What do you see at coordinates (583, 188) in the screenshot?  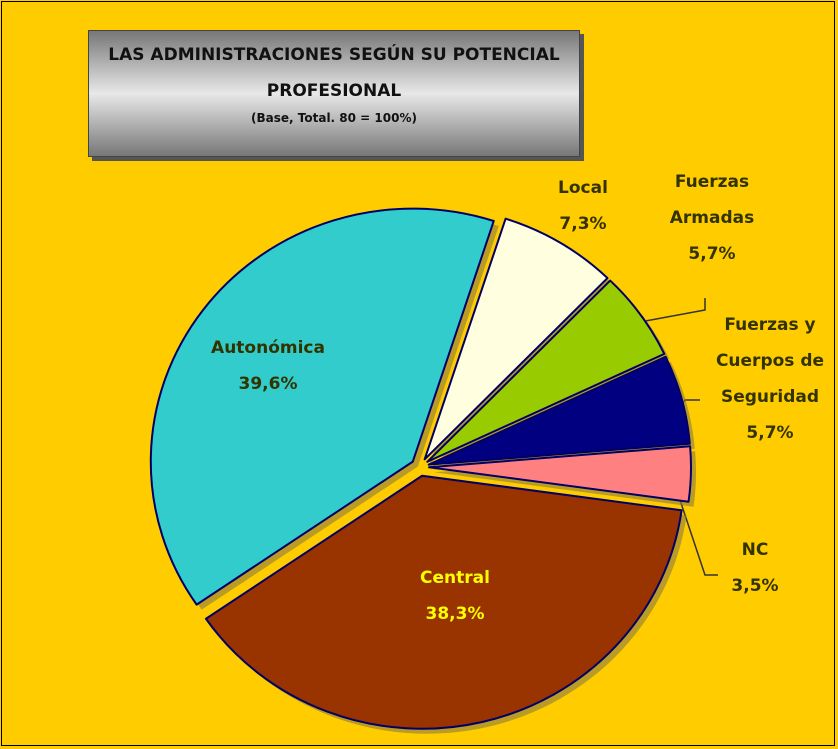 I see `category-label: Local` at bounding box center [583, 188].